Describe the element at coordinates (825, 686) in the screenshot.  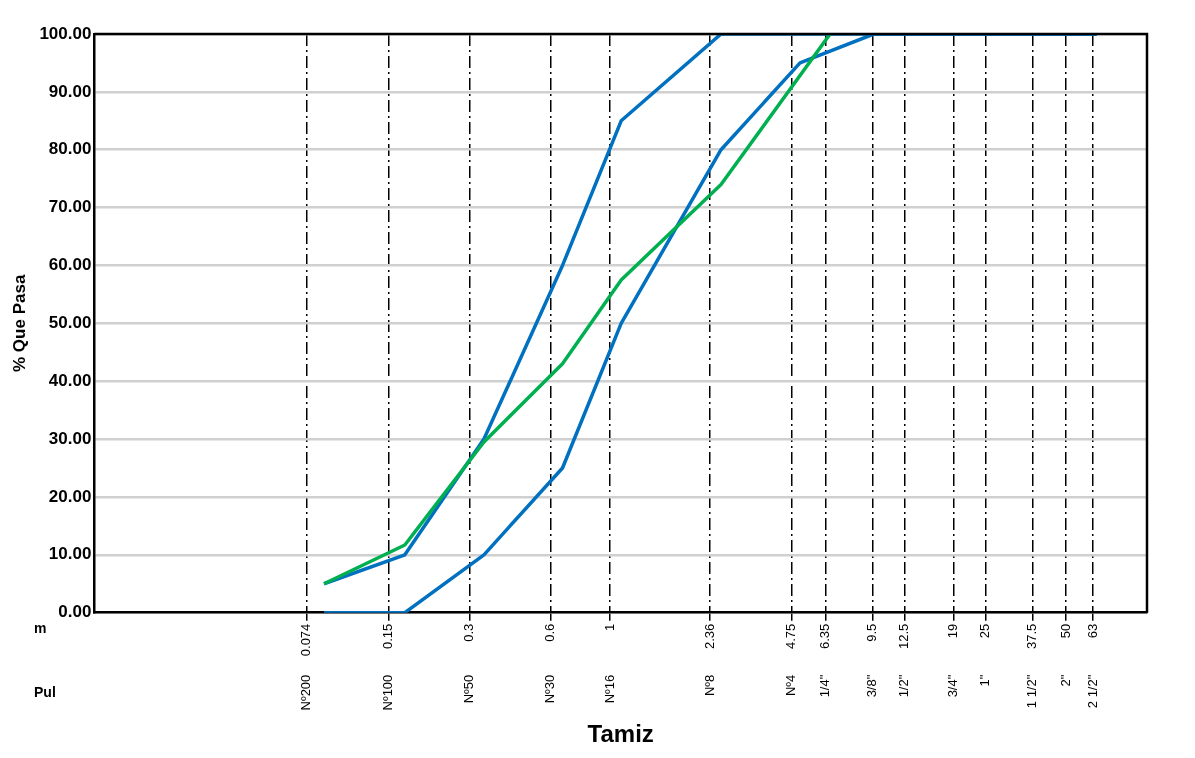
I see `text: 1/4"` at that location.